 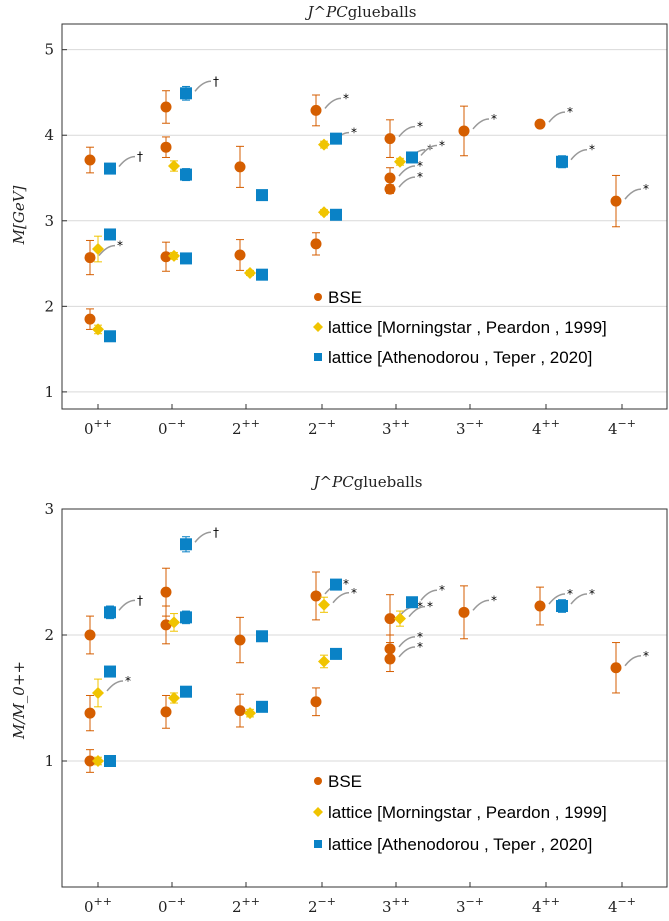 What do you see at coordinates (49, 635) in the screenshot?
I see `y-tick-label: 2` at bounding box center [49, 635].